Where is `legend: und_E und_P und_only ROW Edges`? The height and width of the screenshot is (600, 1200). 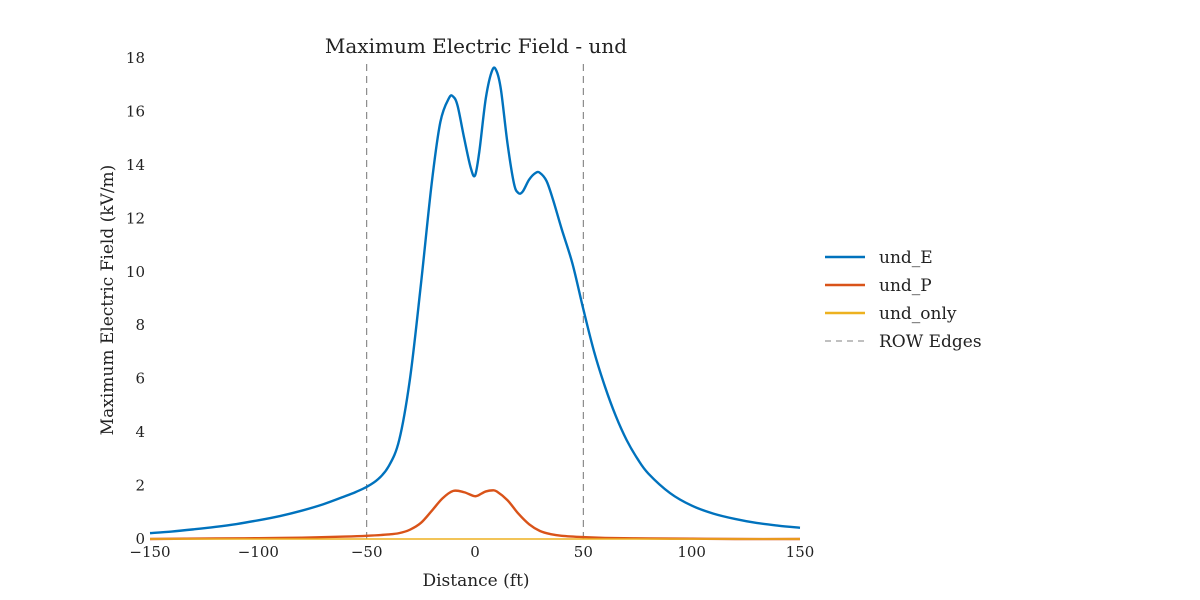 legend: und_E und_P und_only ROW Edges is located at coordinates (903, 300).